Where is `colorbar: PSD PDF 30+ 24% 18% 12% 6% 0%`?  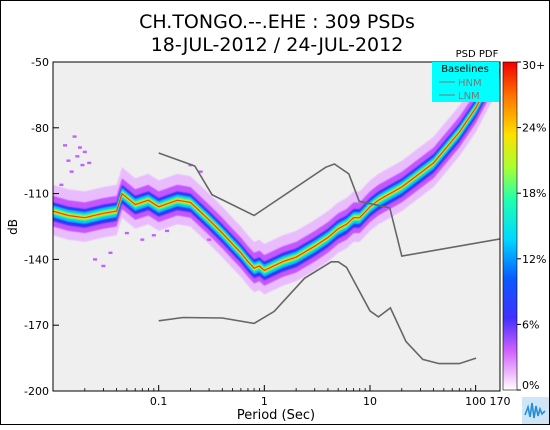
colorbar: PSD PDF 30+ 24% 18% 12% 6% 0% is located at coordinates (501, 220).